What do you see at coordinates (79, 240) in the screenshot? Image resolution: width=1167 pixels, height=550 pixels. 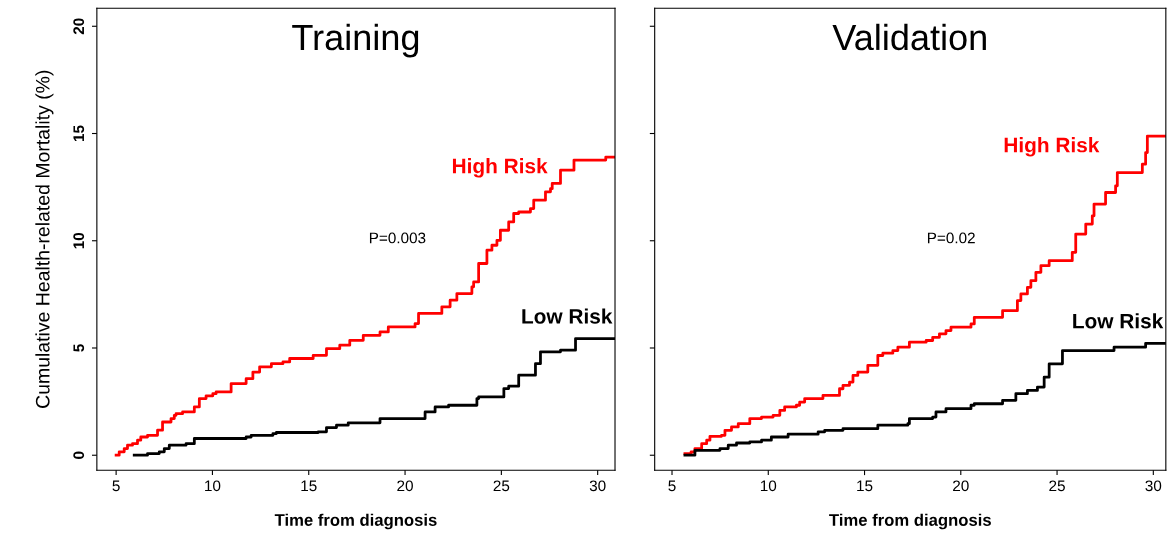 I see `y-tick-label: 10` at bounding box center [79, 240].